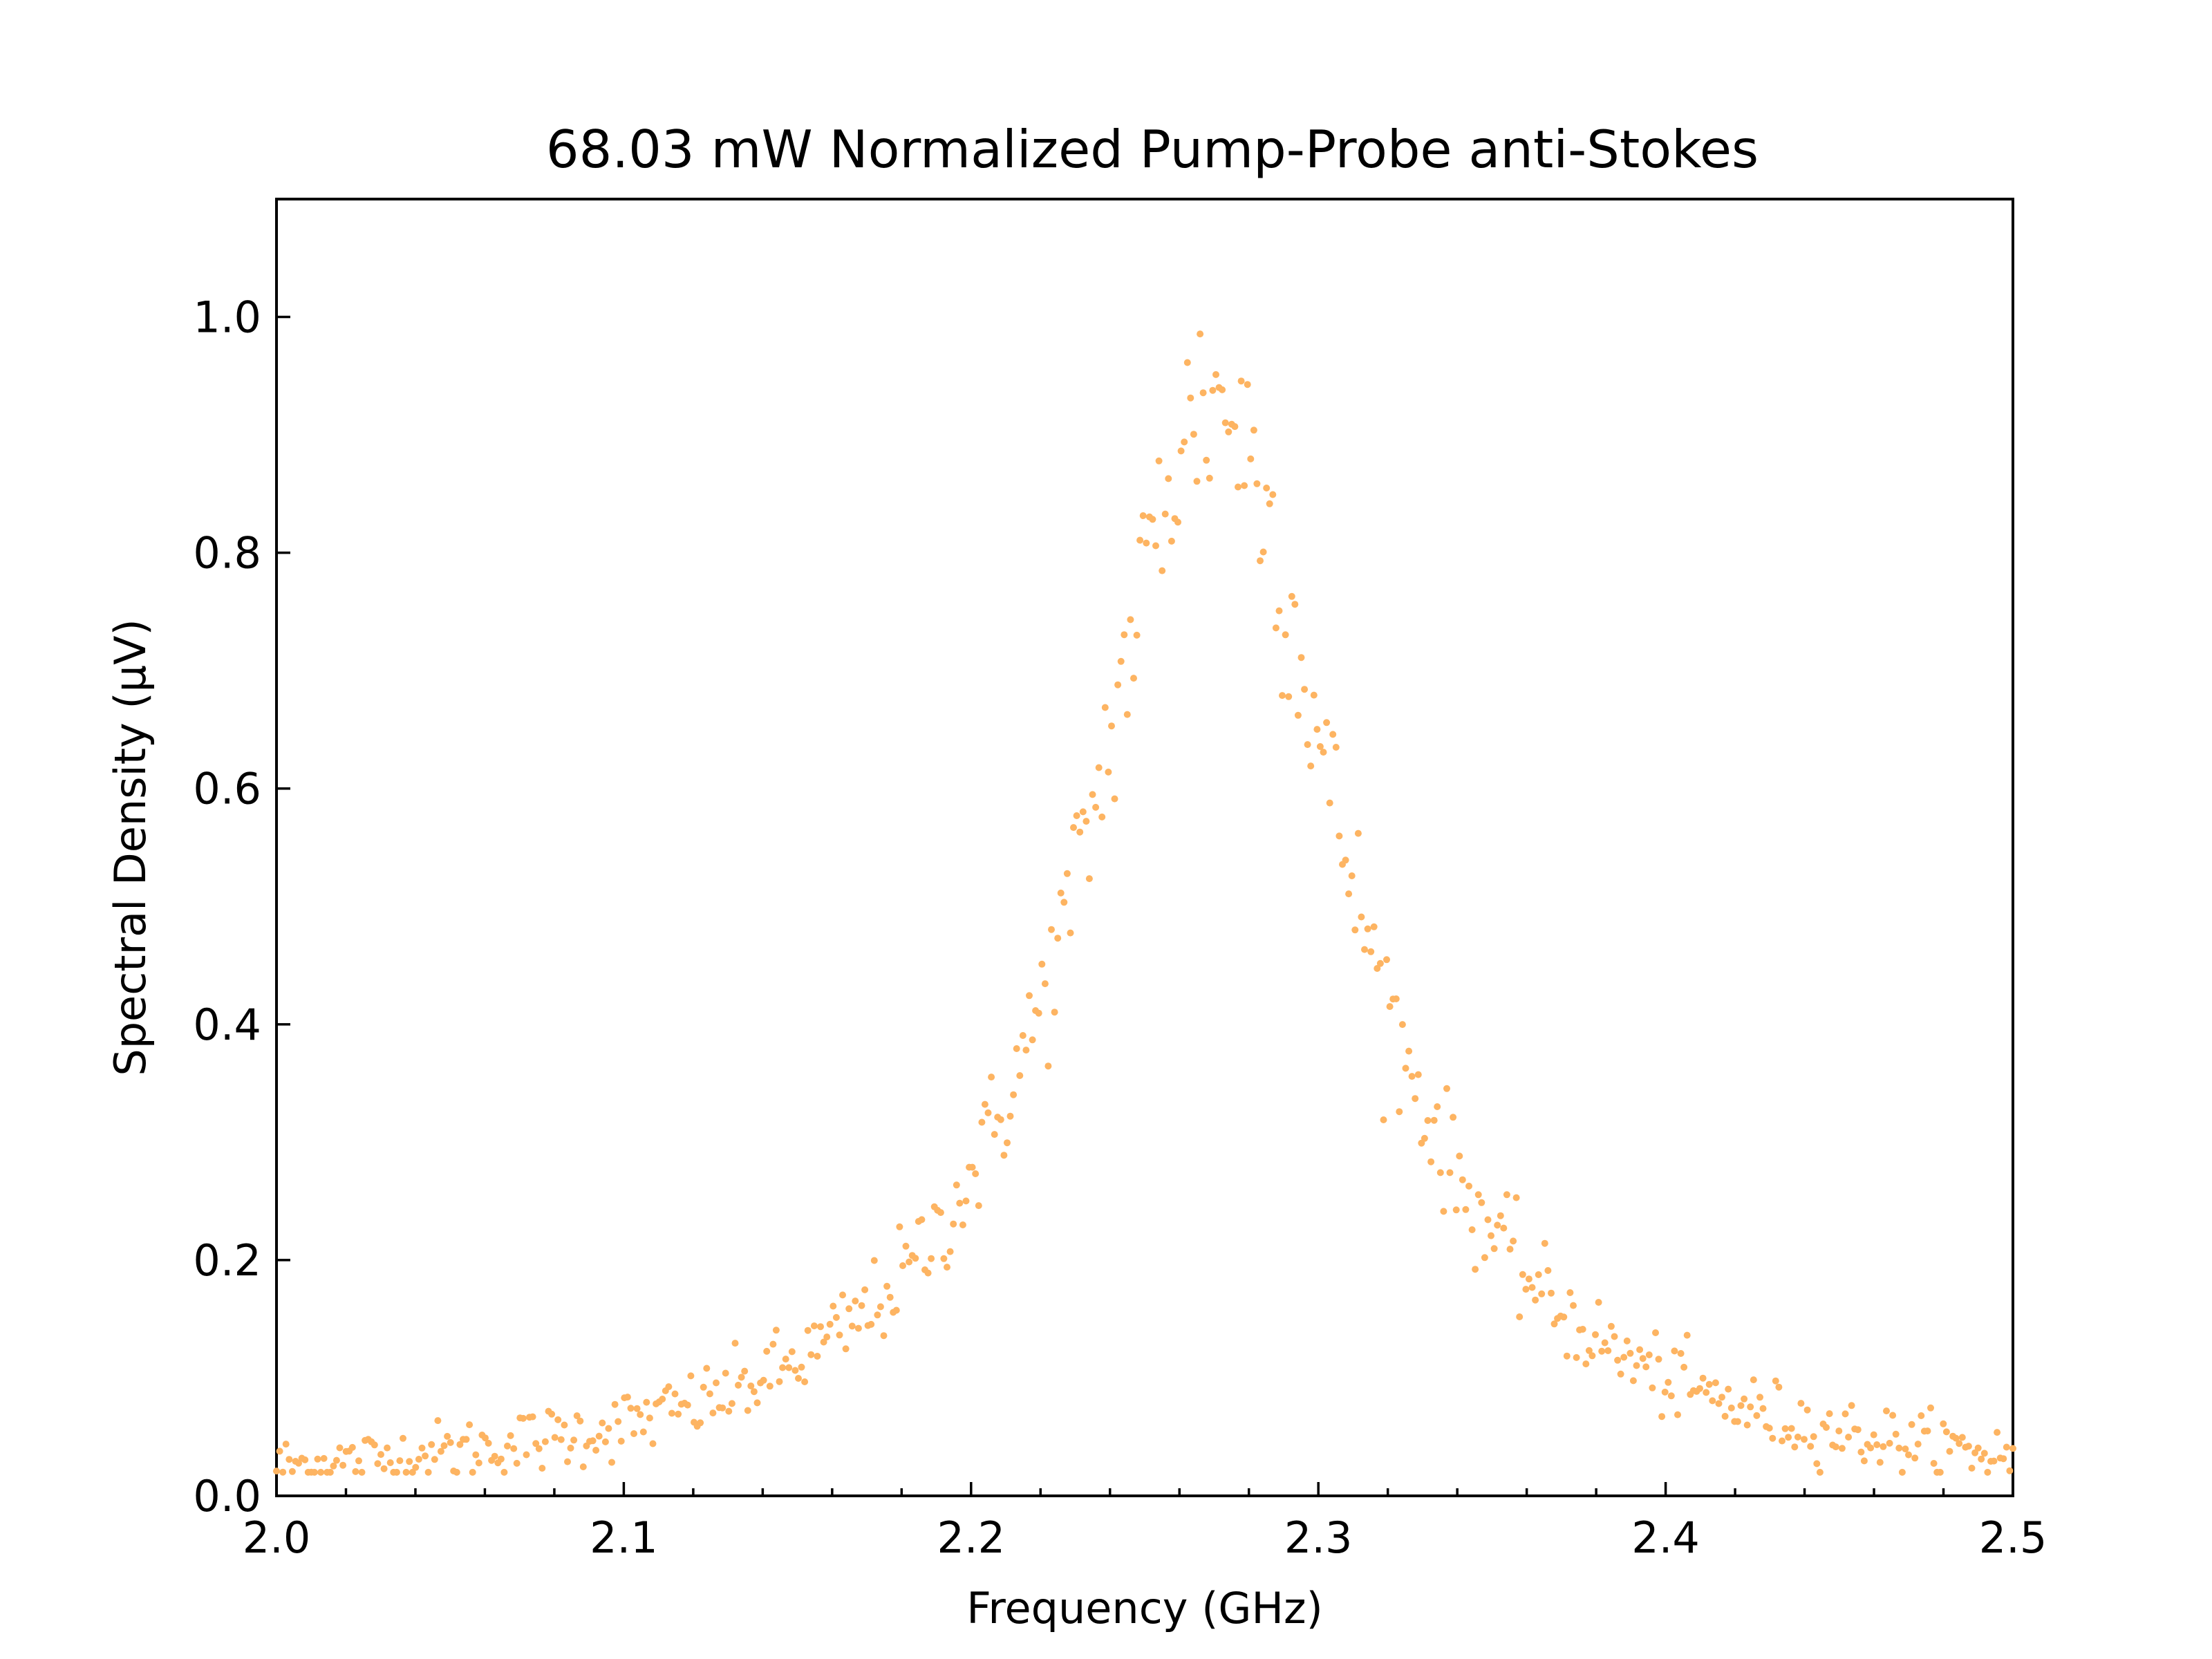 This screenshot has width=2212, height=1659. What do you see at coordinates (1145, 1608) in the screenshot?
I see `x-axis-label: Frequency (GHz)` at bounding box center [1145, 1608].